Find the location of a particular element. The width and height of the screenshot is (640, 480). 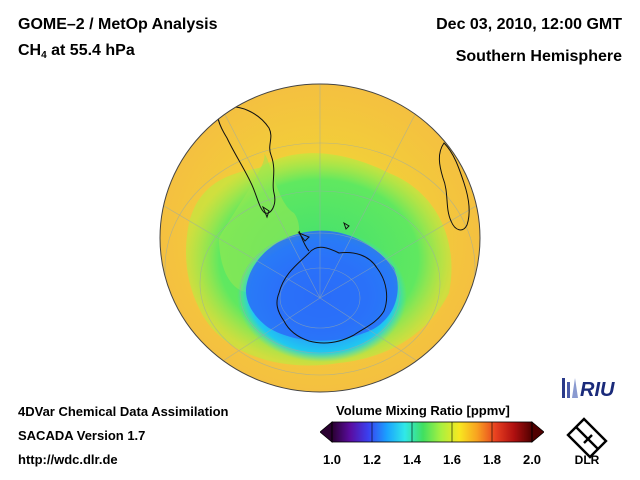

map-subtitle: CH4 at 55.4 hPa is located at coordinates (76, 51).